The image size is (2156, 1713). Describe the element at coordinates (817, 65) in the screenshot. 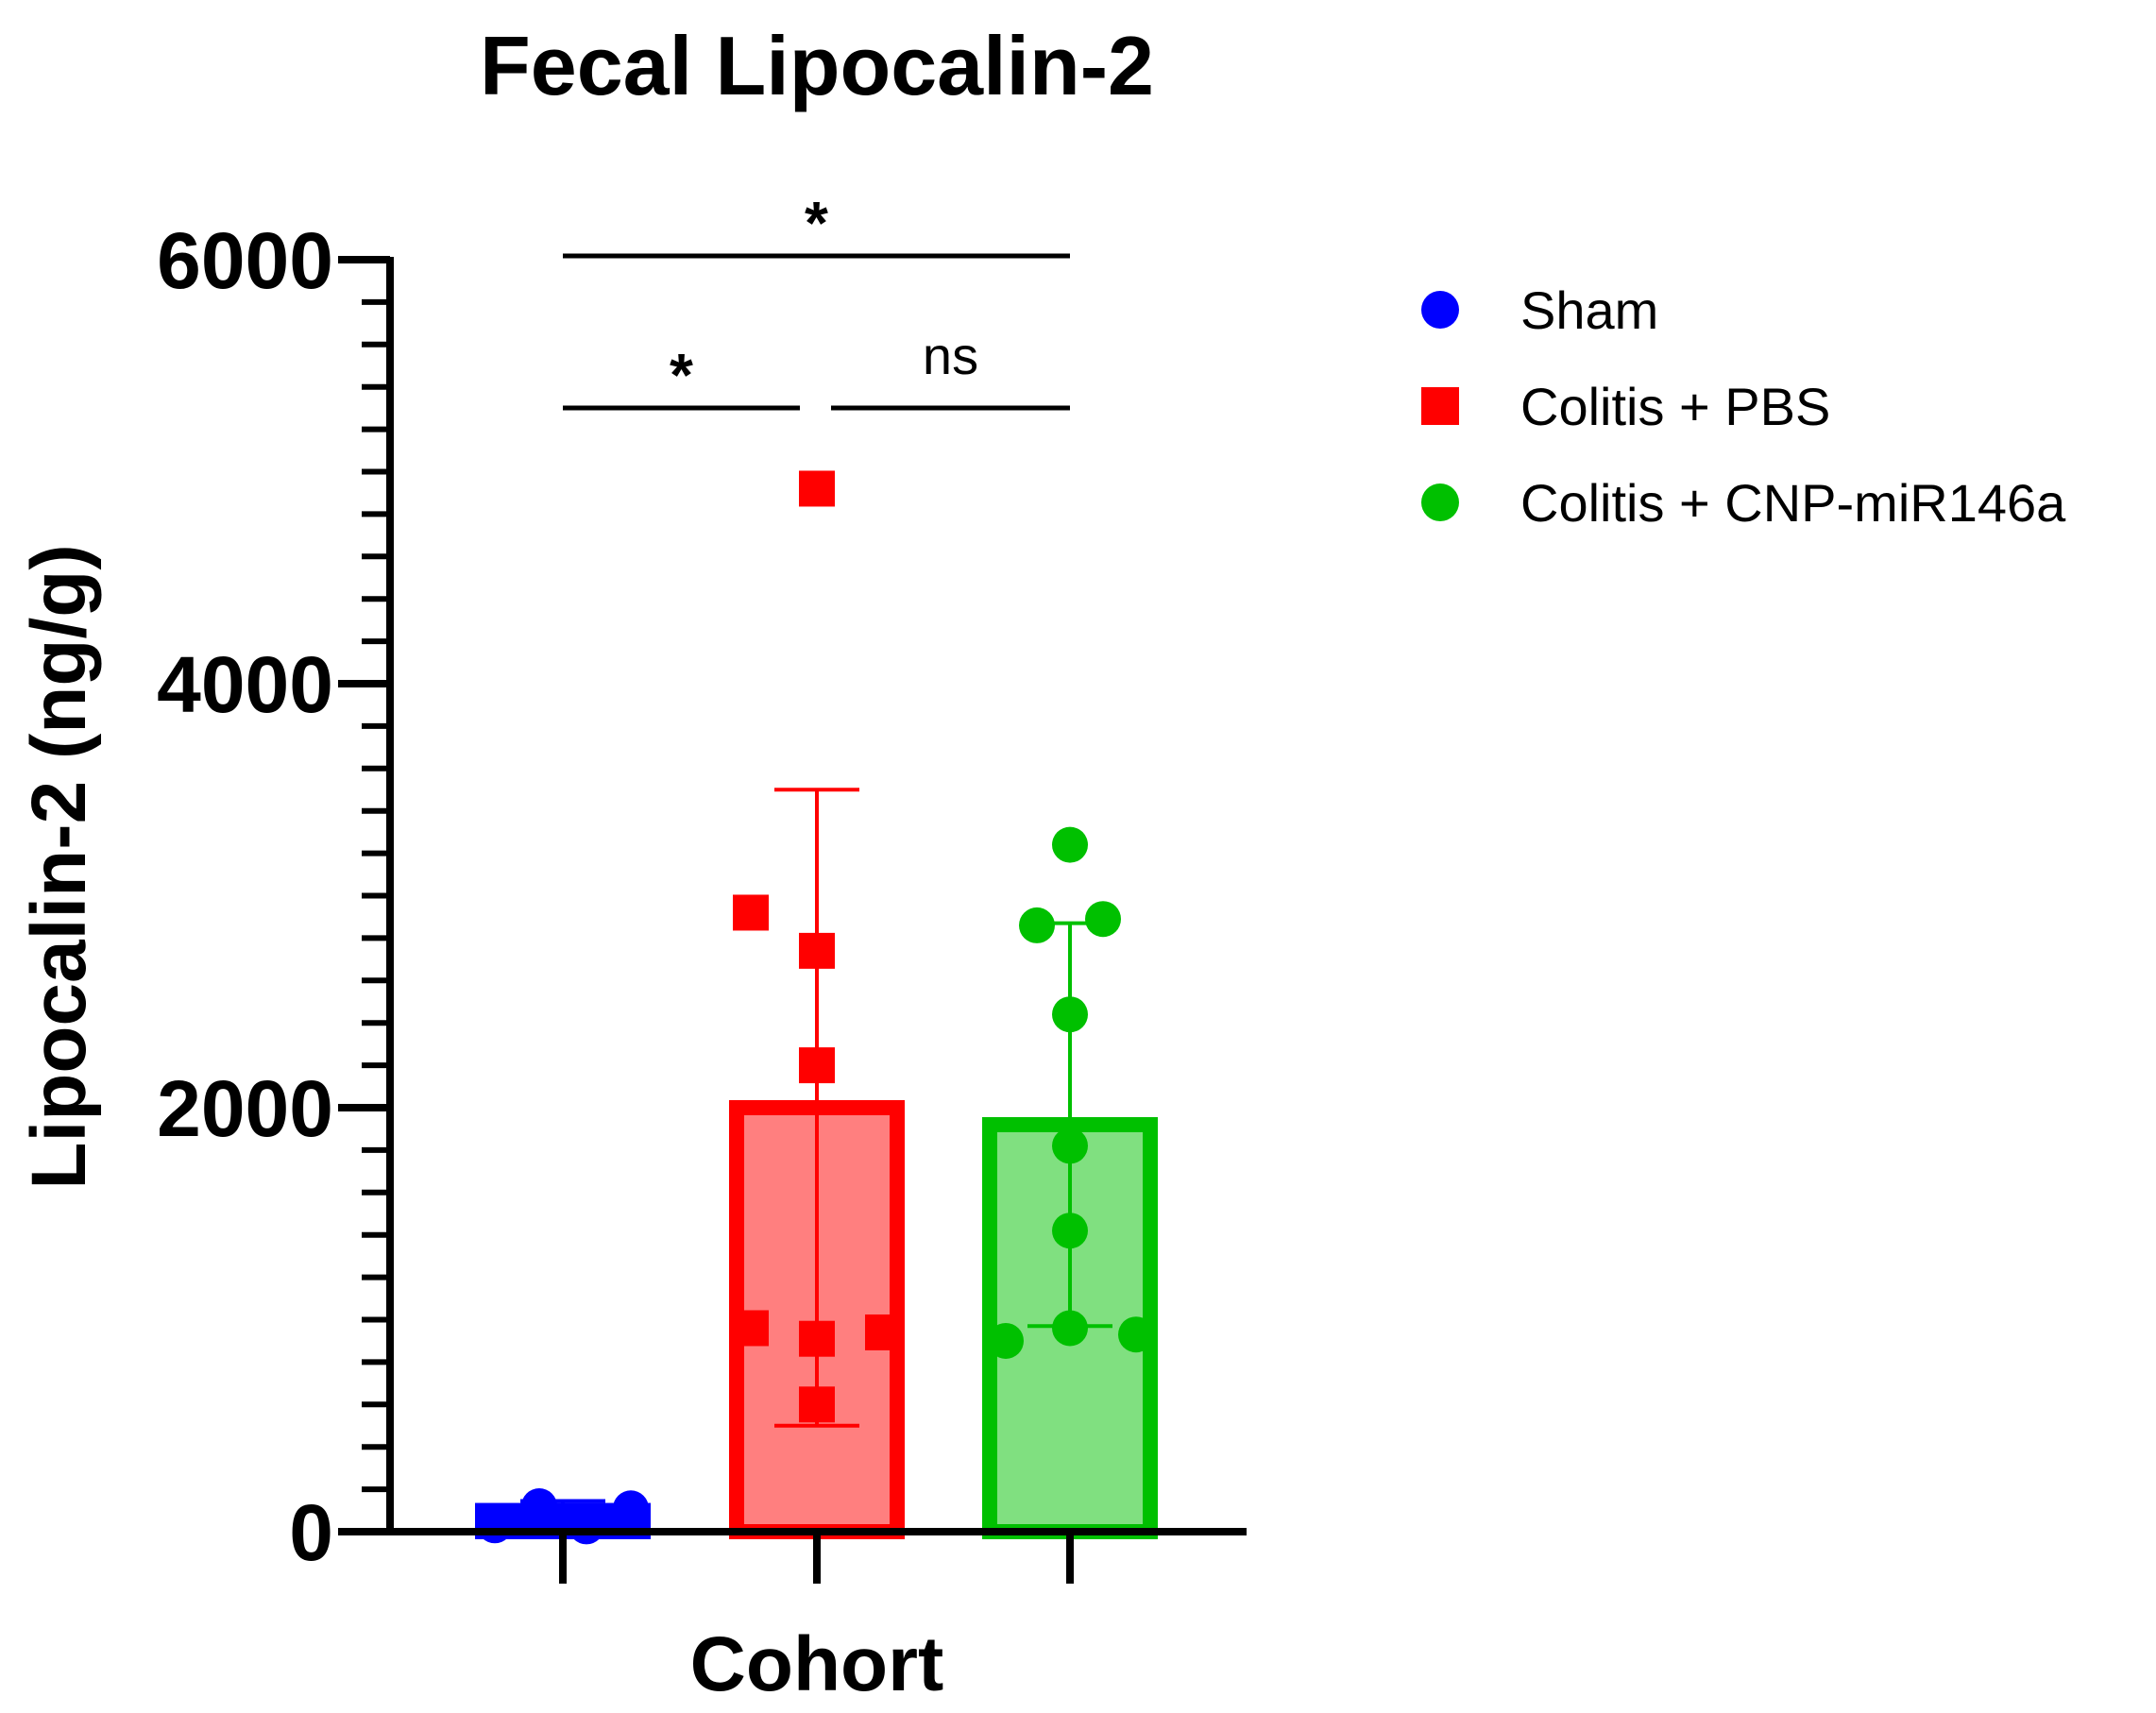

I see `chart-title: Fecal Lipocalin-2` at that location.